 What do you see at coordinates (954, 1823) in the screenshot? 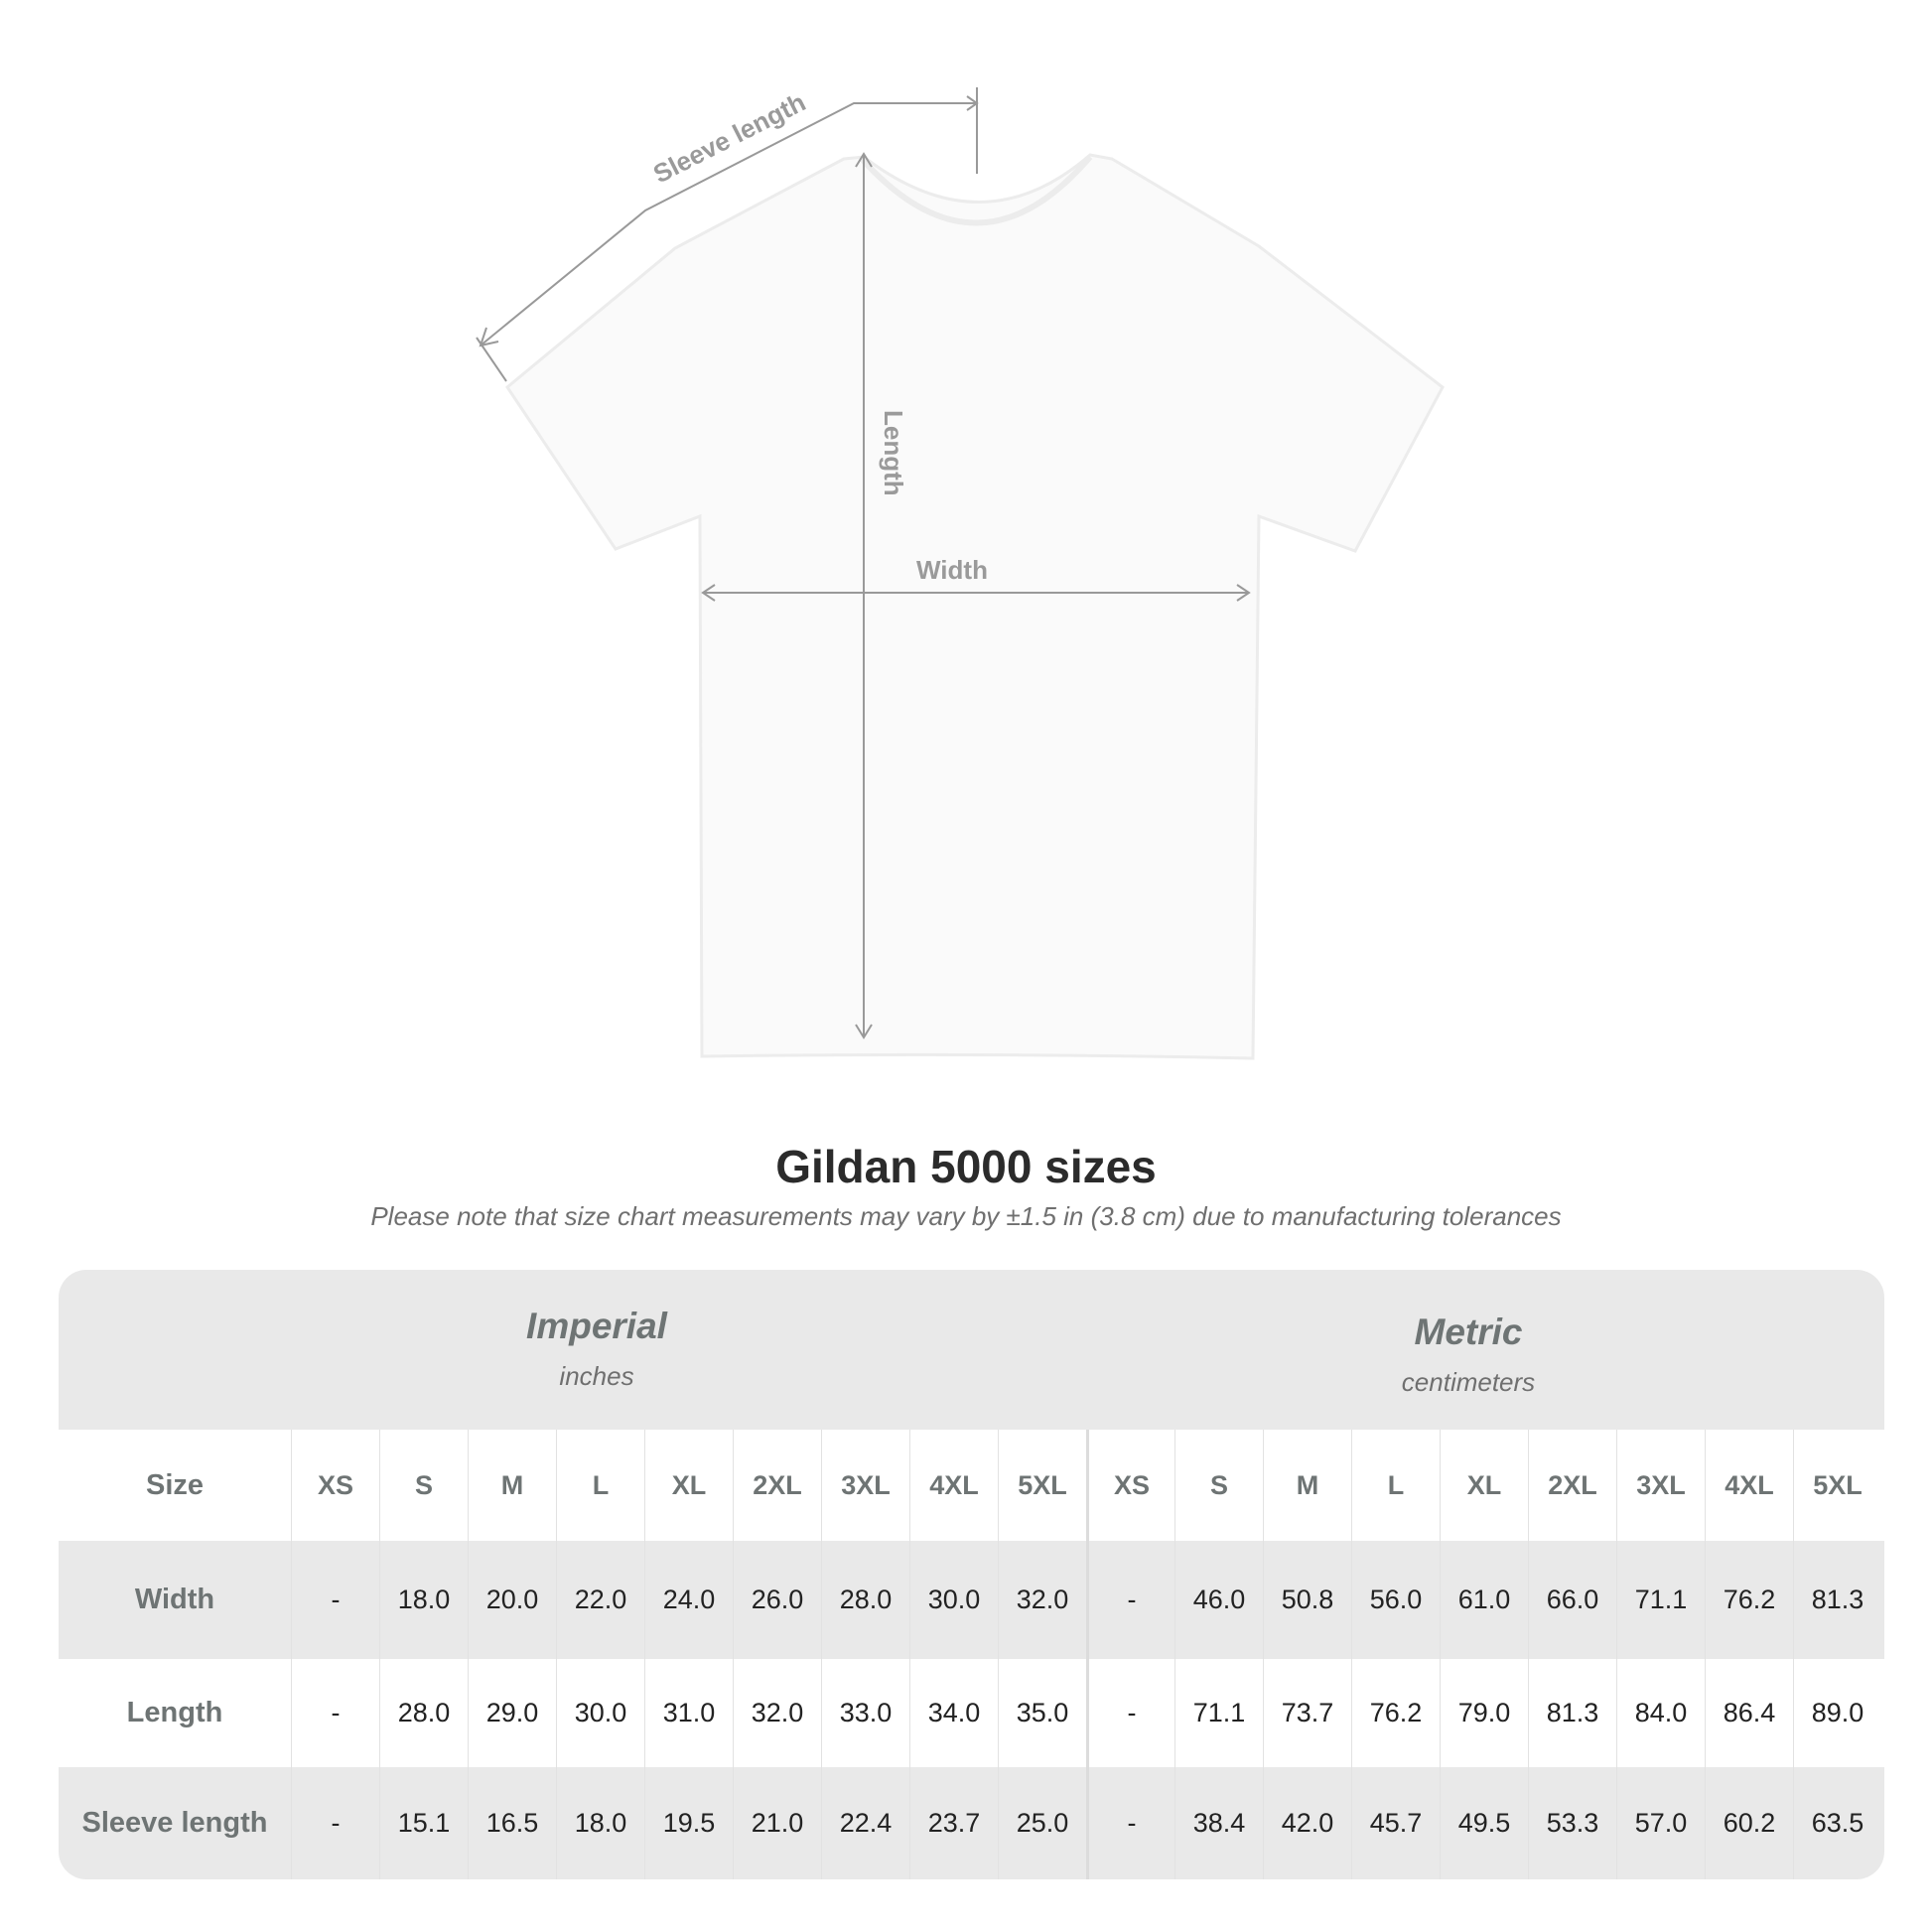
I see `imperial-value-cell: 23.7` at bounding box center [954, 1823].